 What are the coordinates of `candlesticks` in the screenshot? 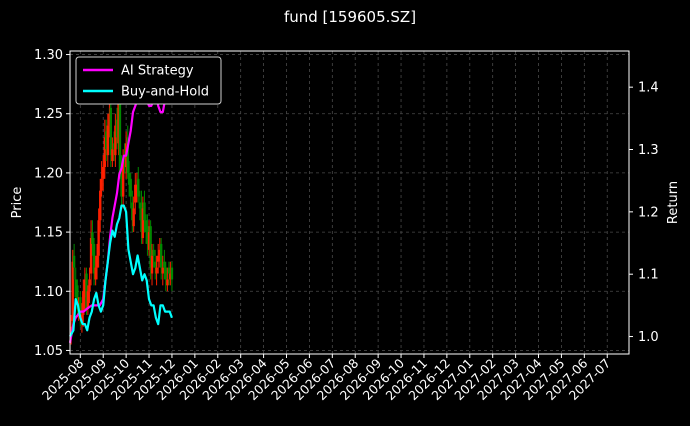 It's located at (121, 214).